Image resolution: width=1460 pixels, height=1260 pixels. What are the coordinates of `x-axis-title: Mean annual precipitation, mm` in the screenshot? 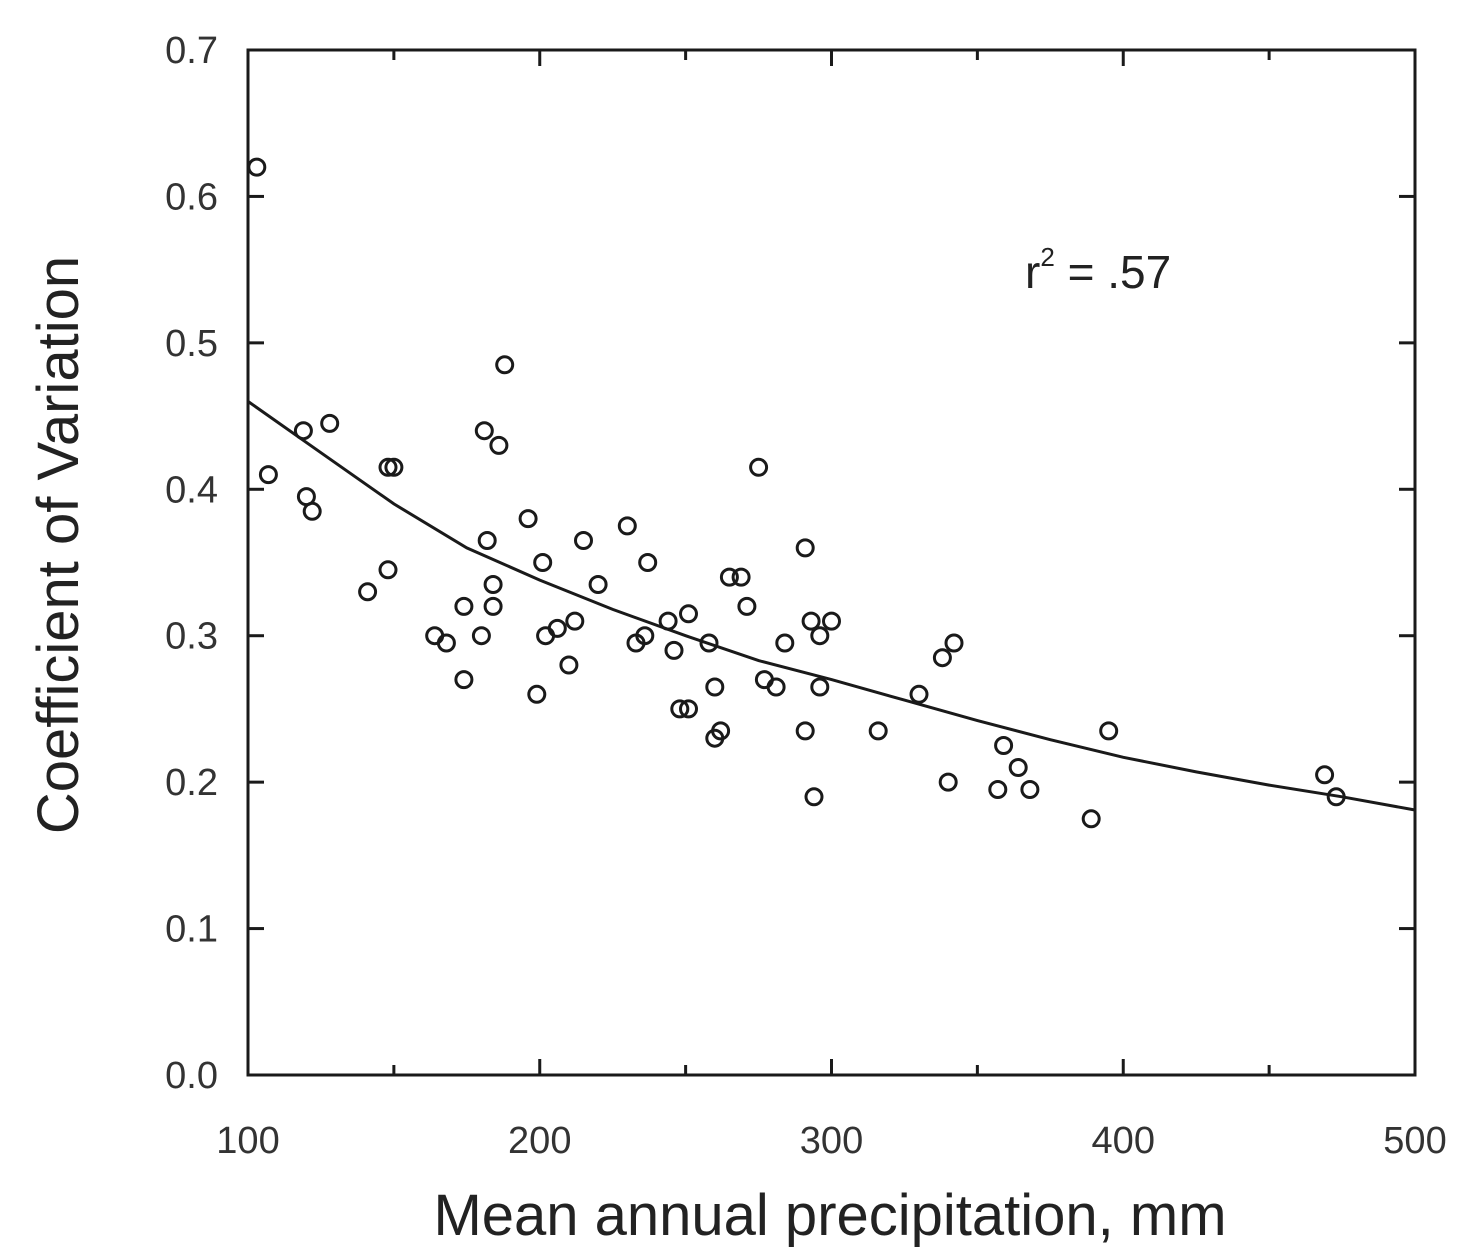 It's located at (829, 1215).